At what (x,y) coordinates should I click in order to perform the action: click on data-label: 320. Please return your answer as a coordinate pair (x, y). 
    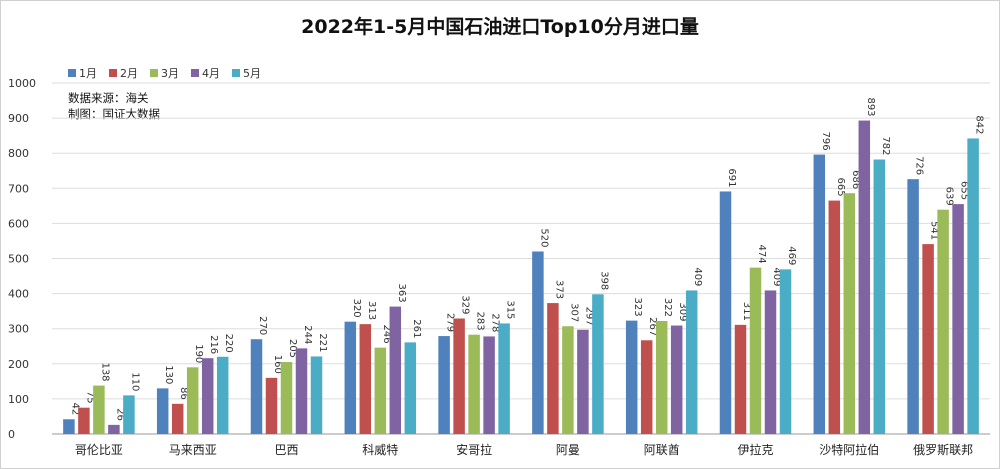
    Looking at the image, I should click on (356, 308).